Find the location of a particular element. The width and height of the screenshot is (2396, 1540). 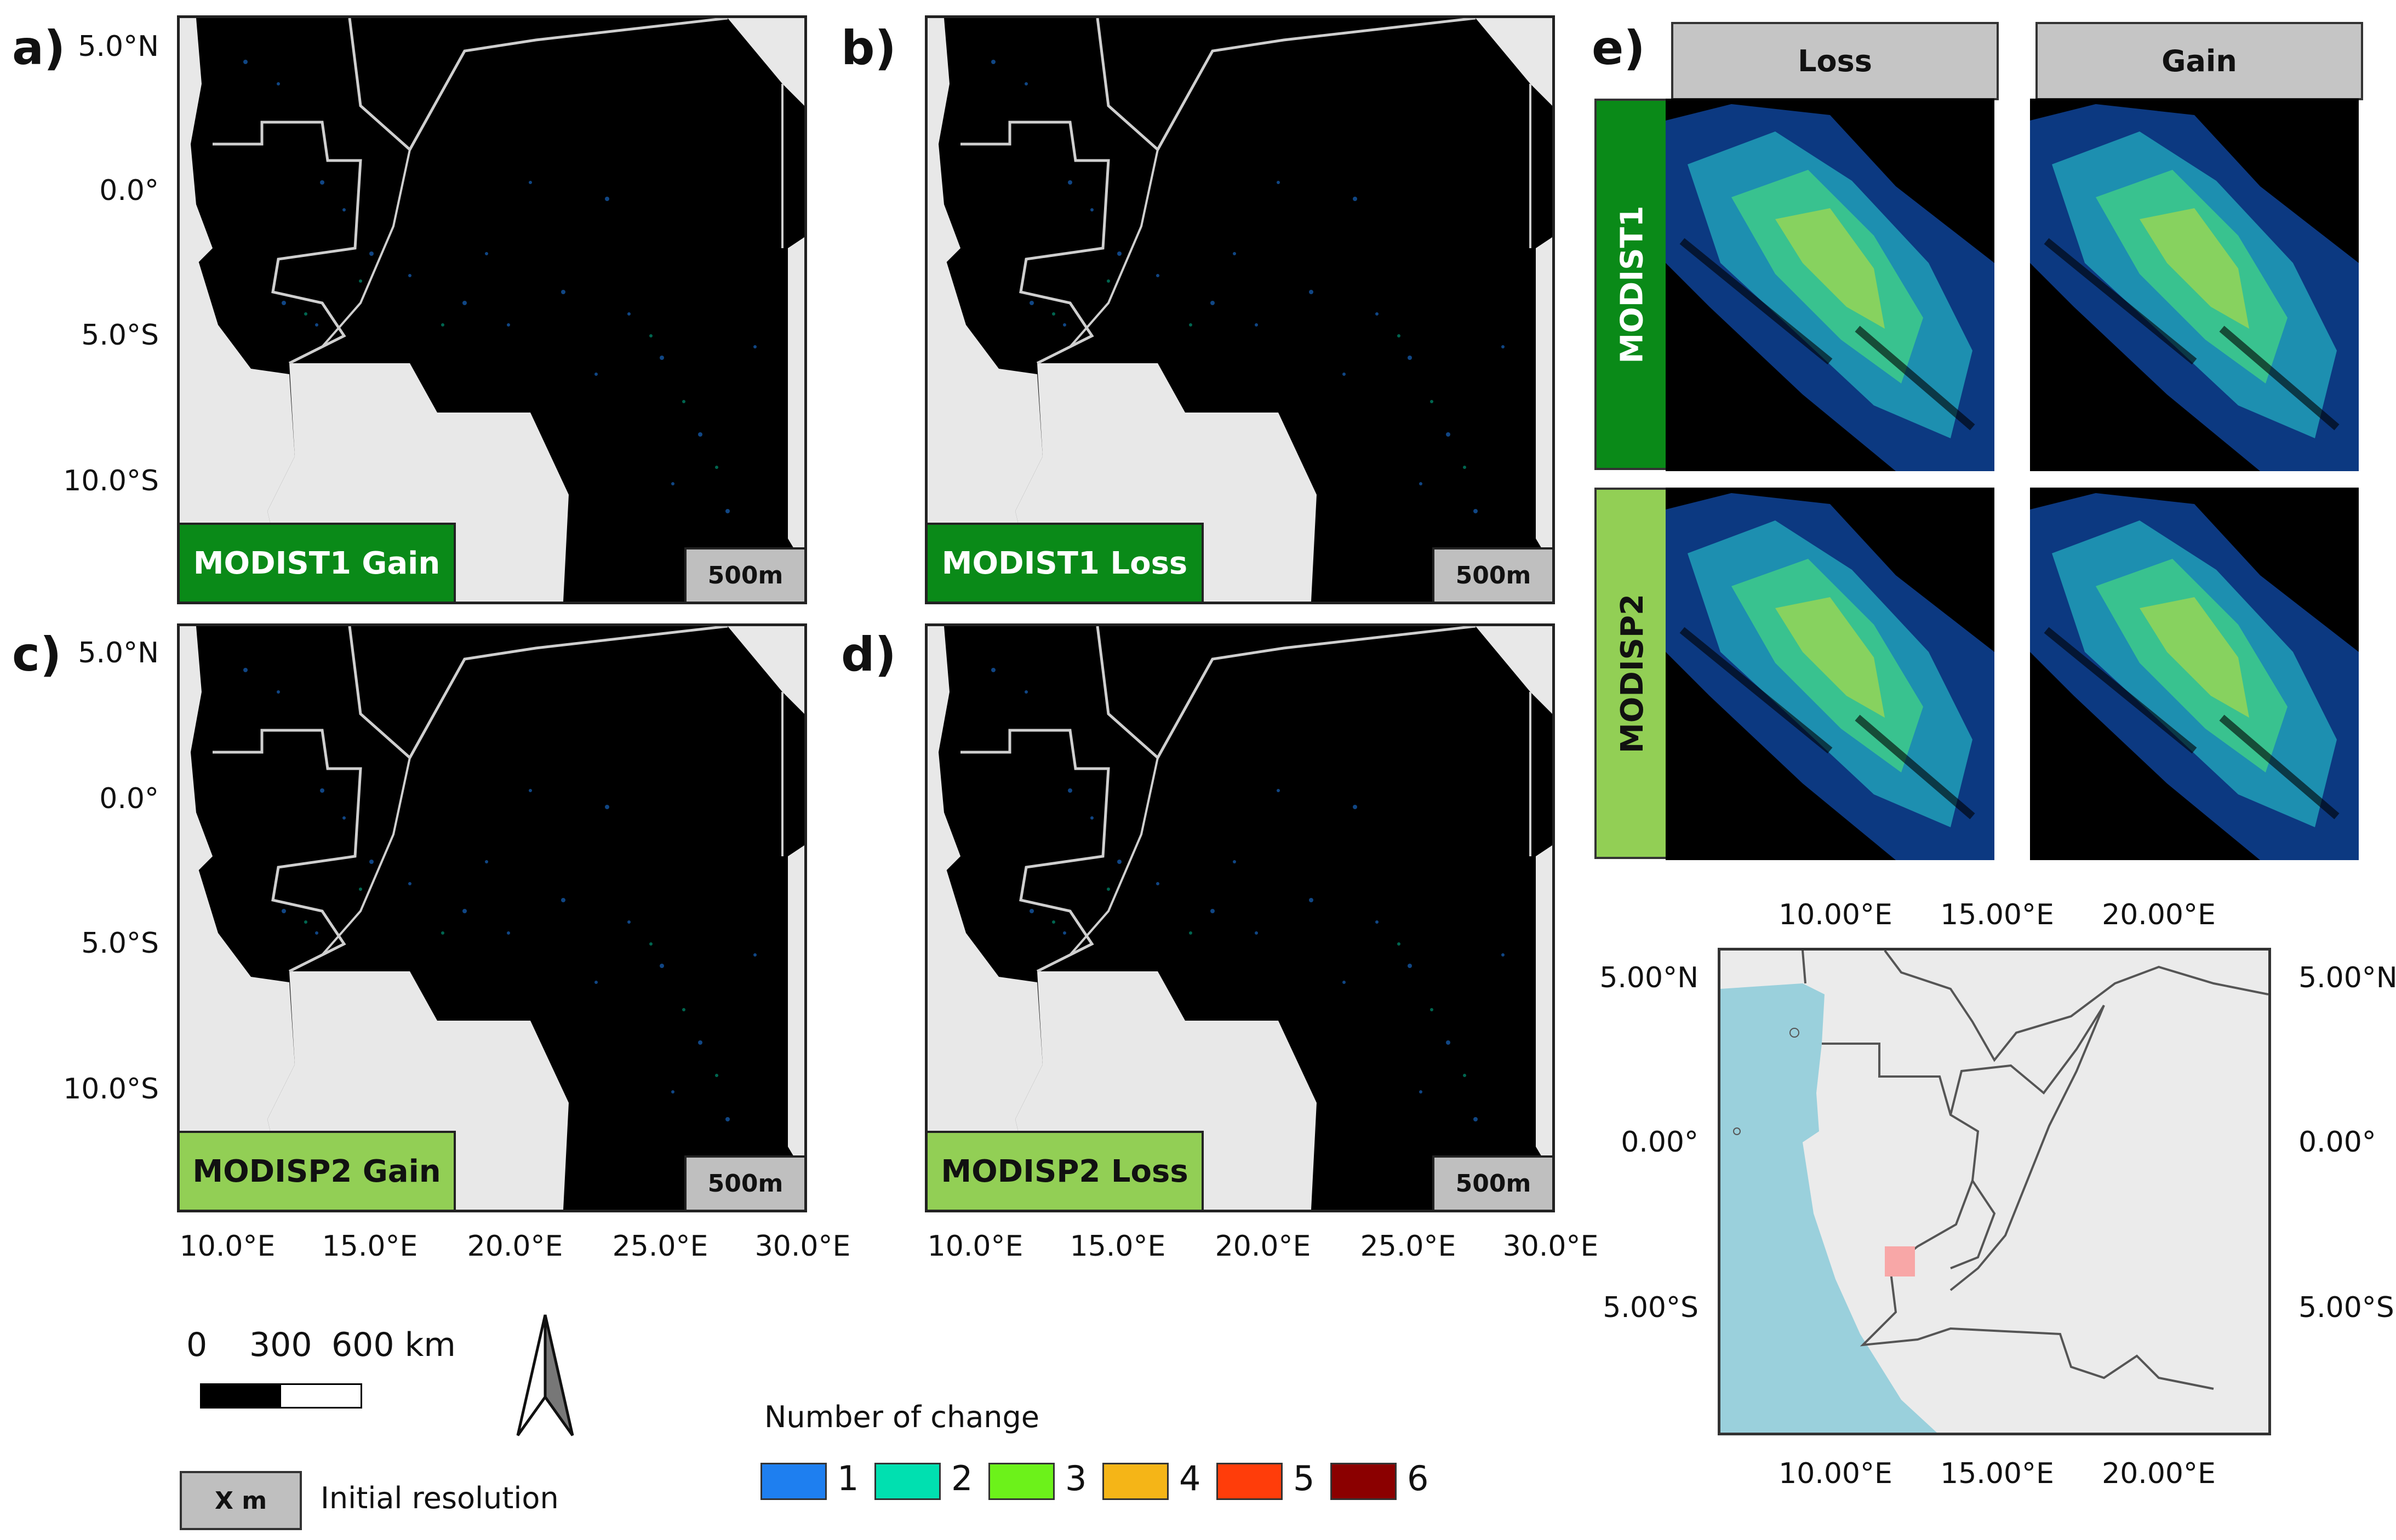

legend-label: 3 is located at coordinates (1076, 1478).